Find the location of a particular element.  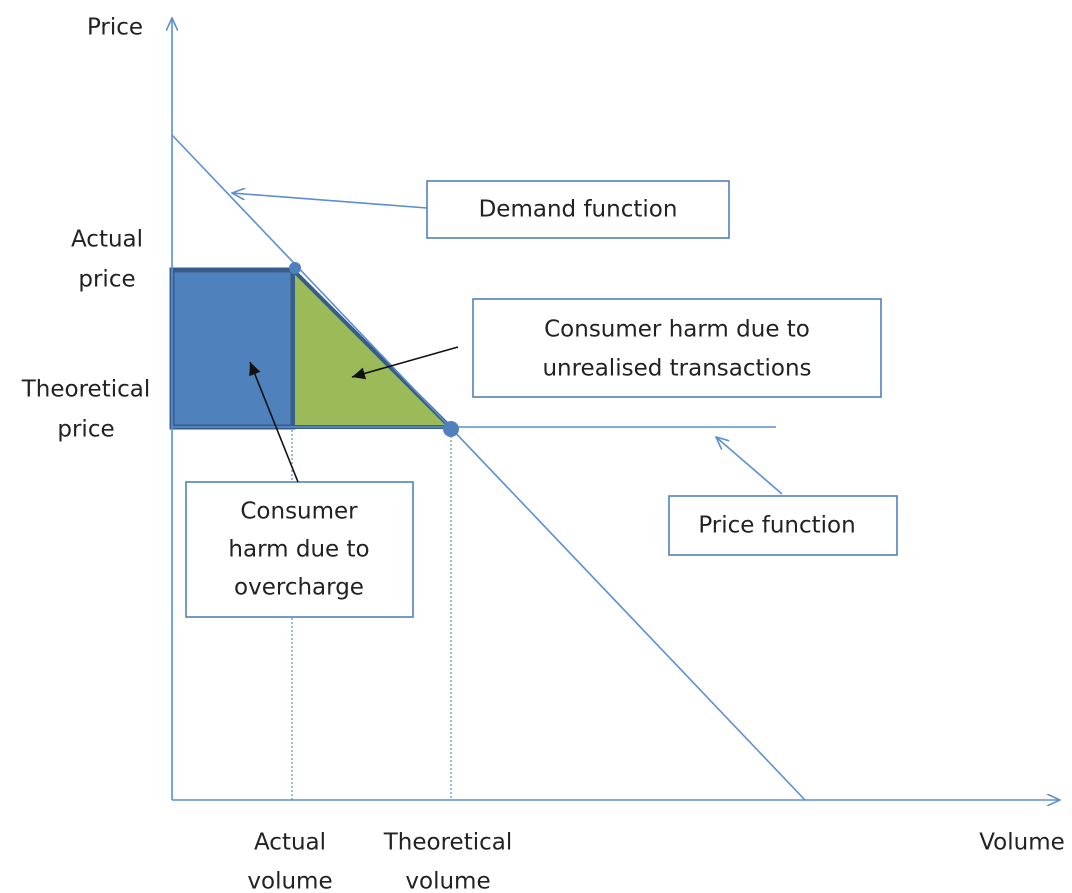

price-label: Actual is located at coordinates (107, 240).